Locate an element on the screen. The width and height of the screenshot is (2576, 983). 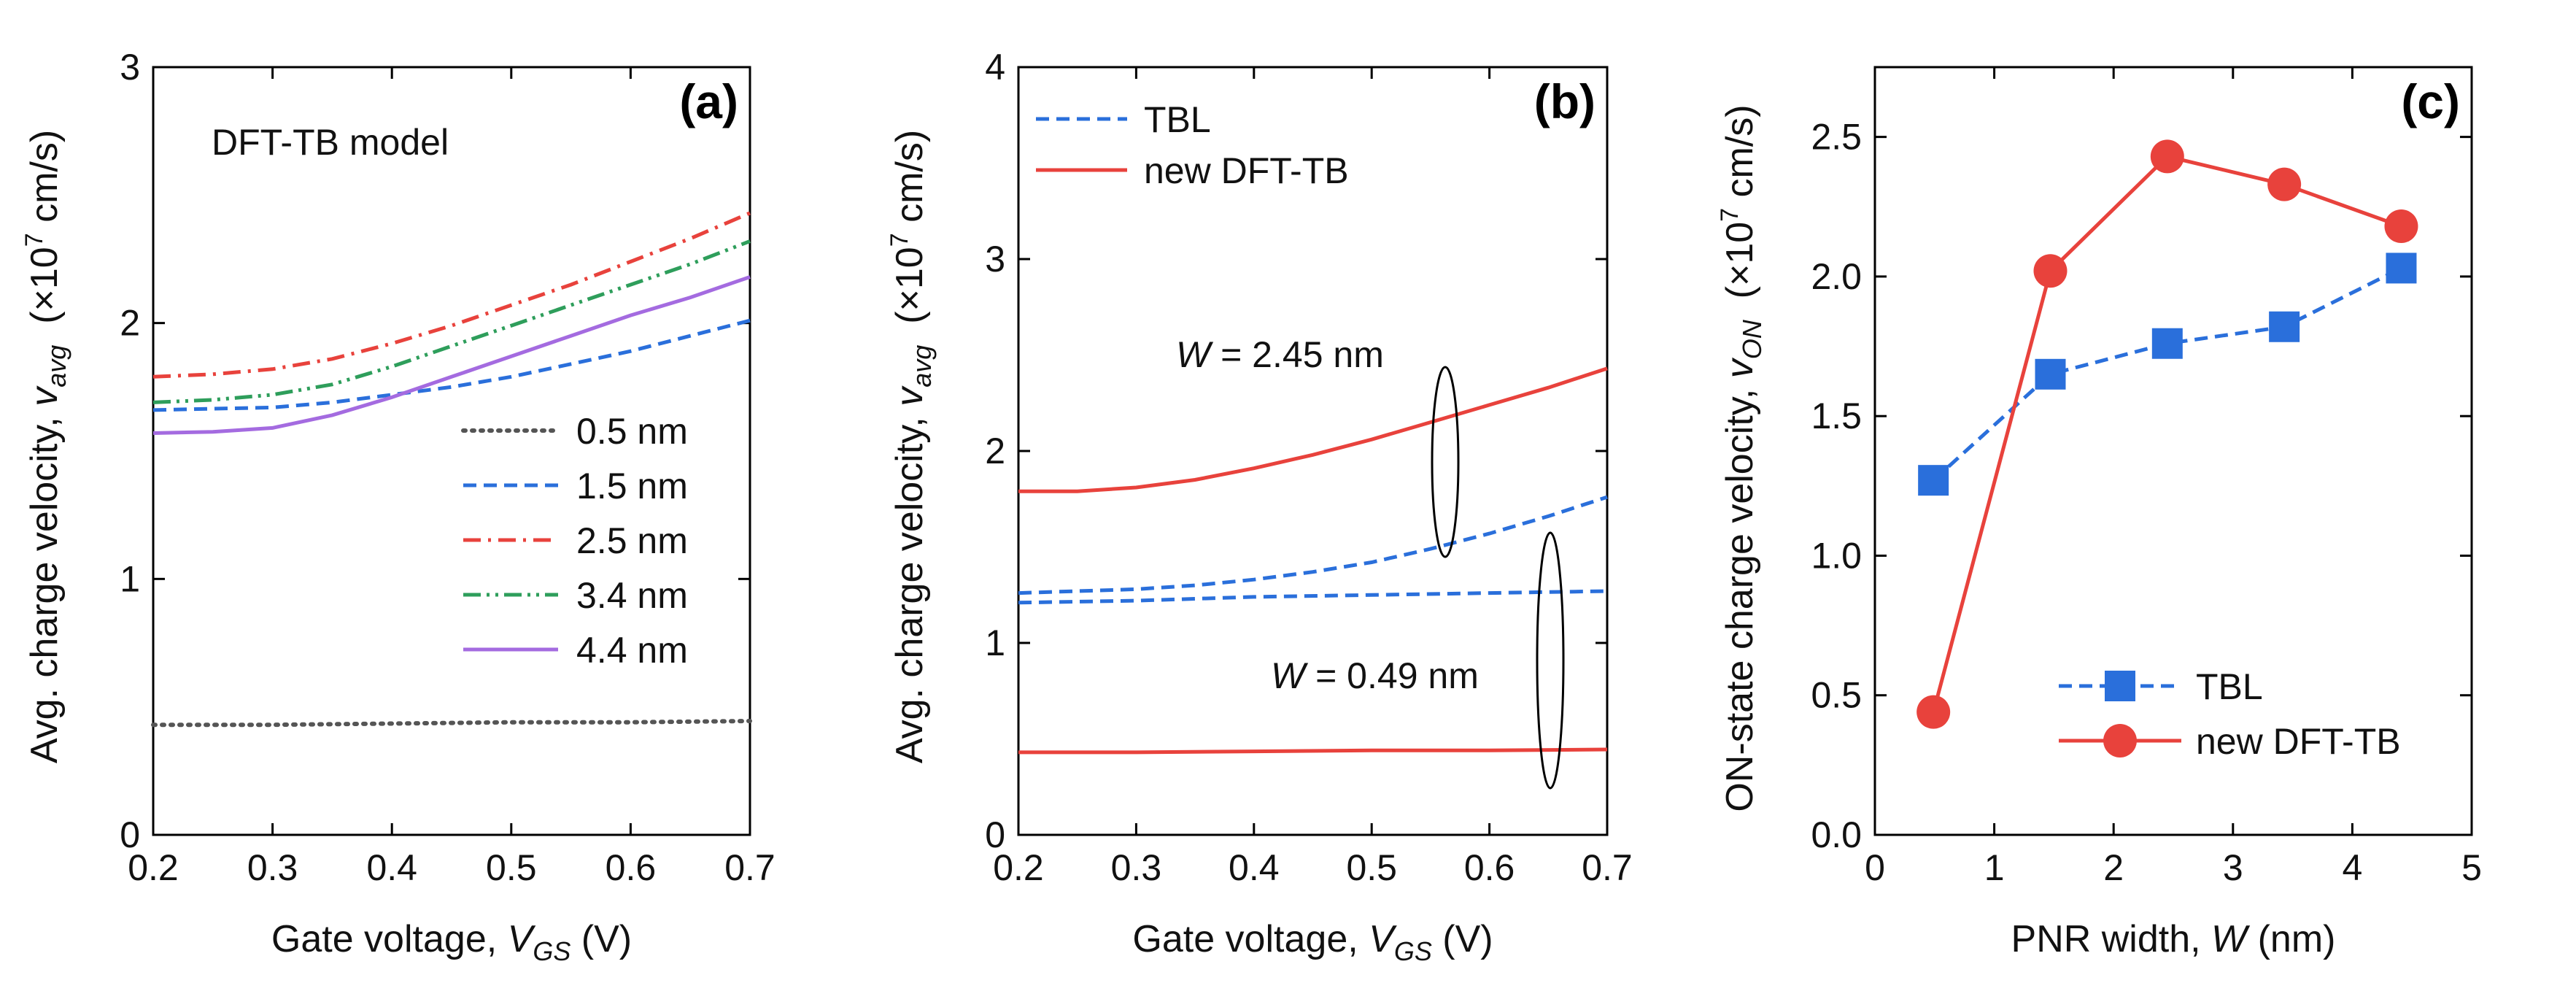
panel-label: (b) is located at coordinates (1565, 101).